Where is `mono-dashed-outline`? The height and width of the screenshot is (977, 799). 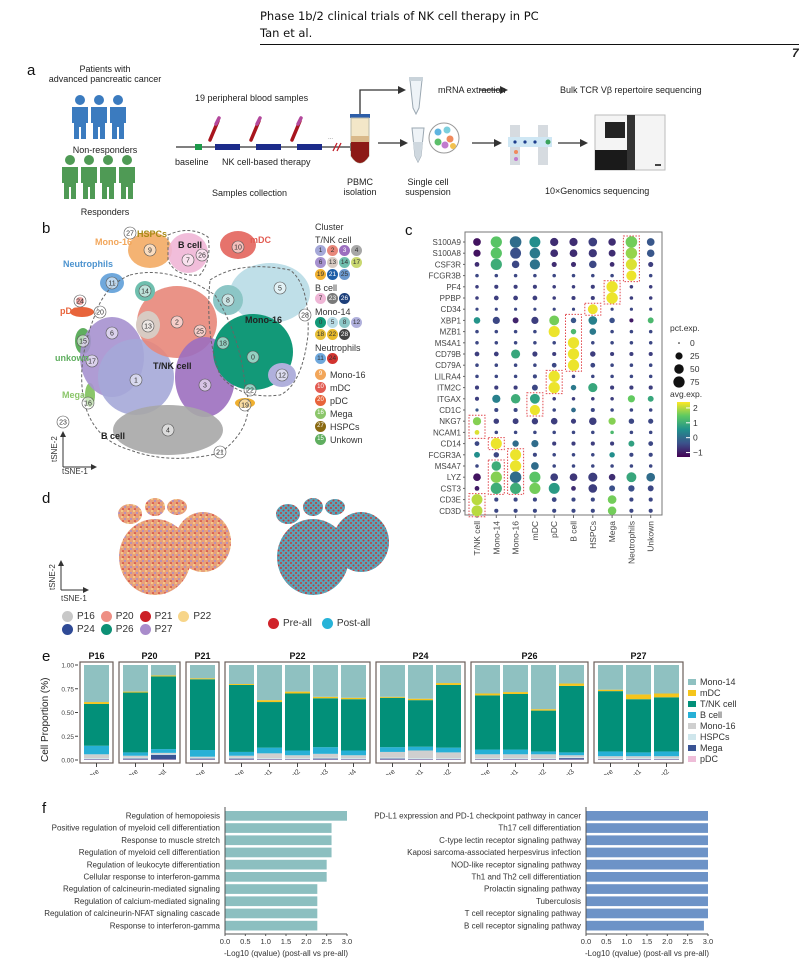 mono-dashed-outline is located at coordinates (258, 331).